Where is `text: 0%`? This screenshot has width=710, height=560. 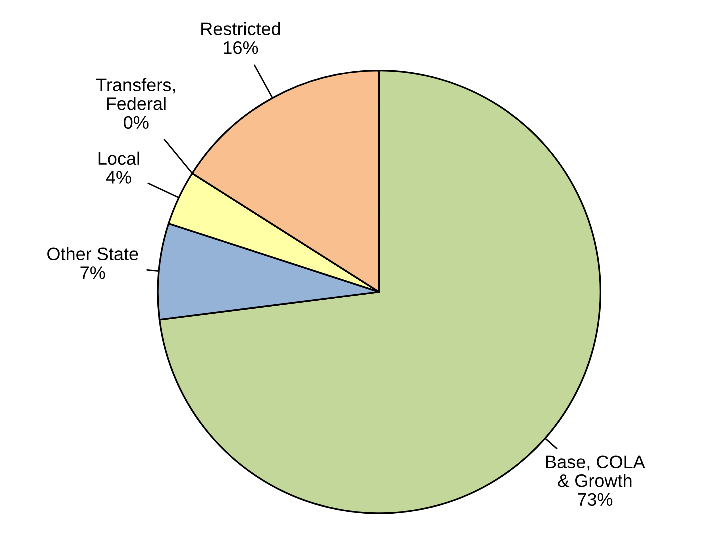
text: 0% is located at coordinates (136, 123).